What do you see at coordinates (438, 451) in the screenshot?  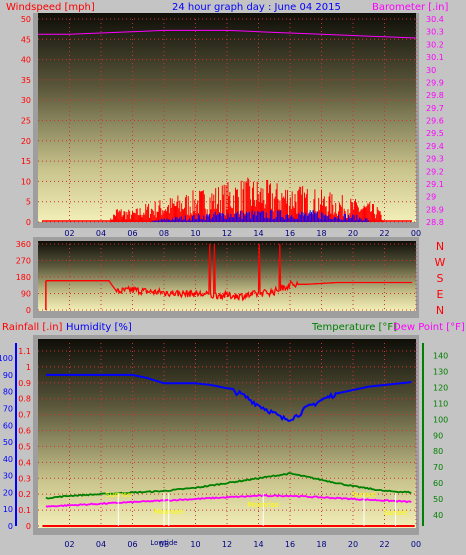 I see `temperature-tick-label: 80` at bounding box center [438, 451].